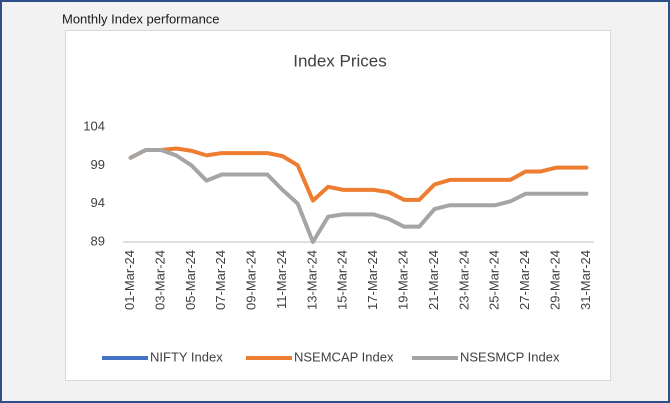 Image resolution: width=670 pixels, height=403 pixels. I want to click on x-tick-label: 31-Mar-24, so click(585, 280).